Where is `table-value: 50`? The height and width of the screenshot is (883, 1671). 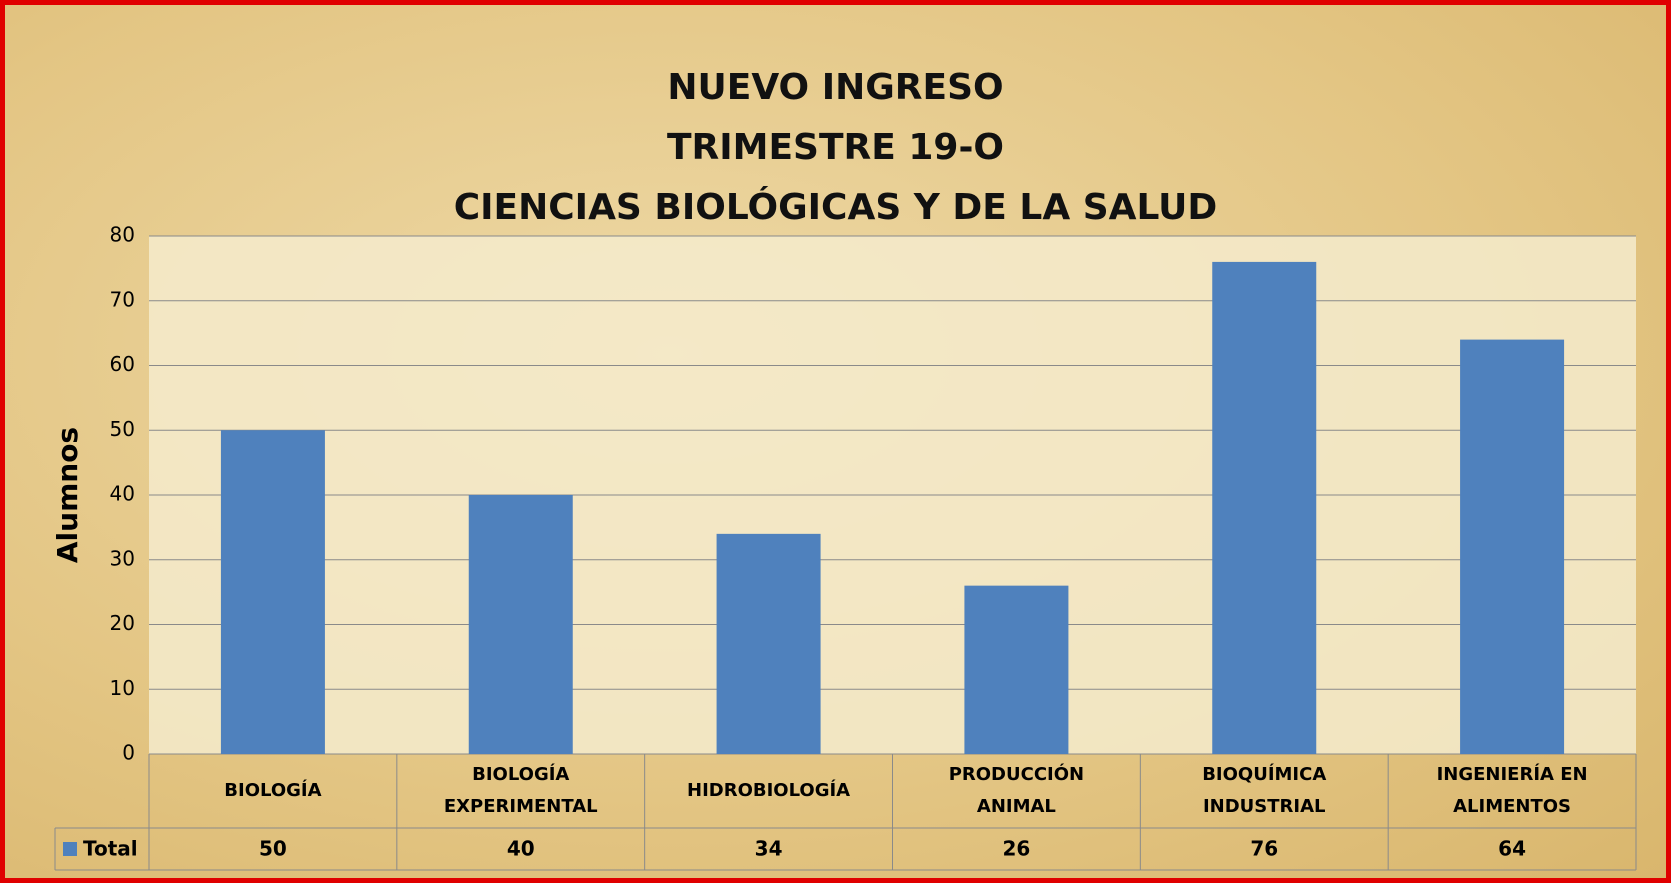
table-value: 50 is located at coordinates (273, 849).